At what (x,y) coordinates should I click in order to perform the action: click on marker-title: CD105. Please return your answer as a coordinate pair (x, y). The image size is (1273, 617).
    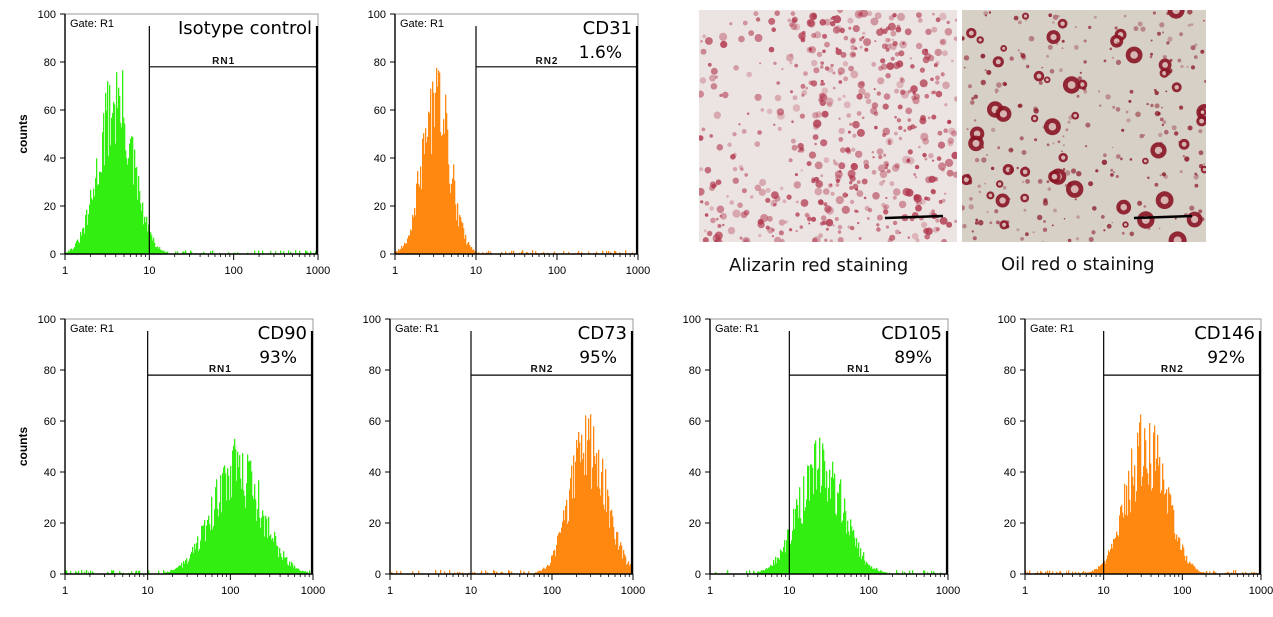
    Looking at the image, I should click on (911, 333).